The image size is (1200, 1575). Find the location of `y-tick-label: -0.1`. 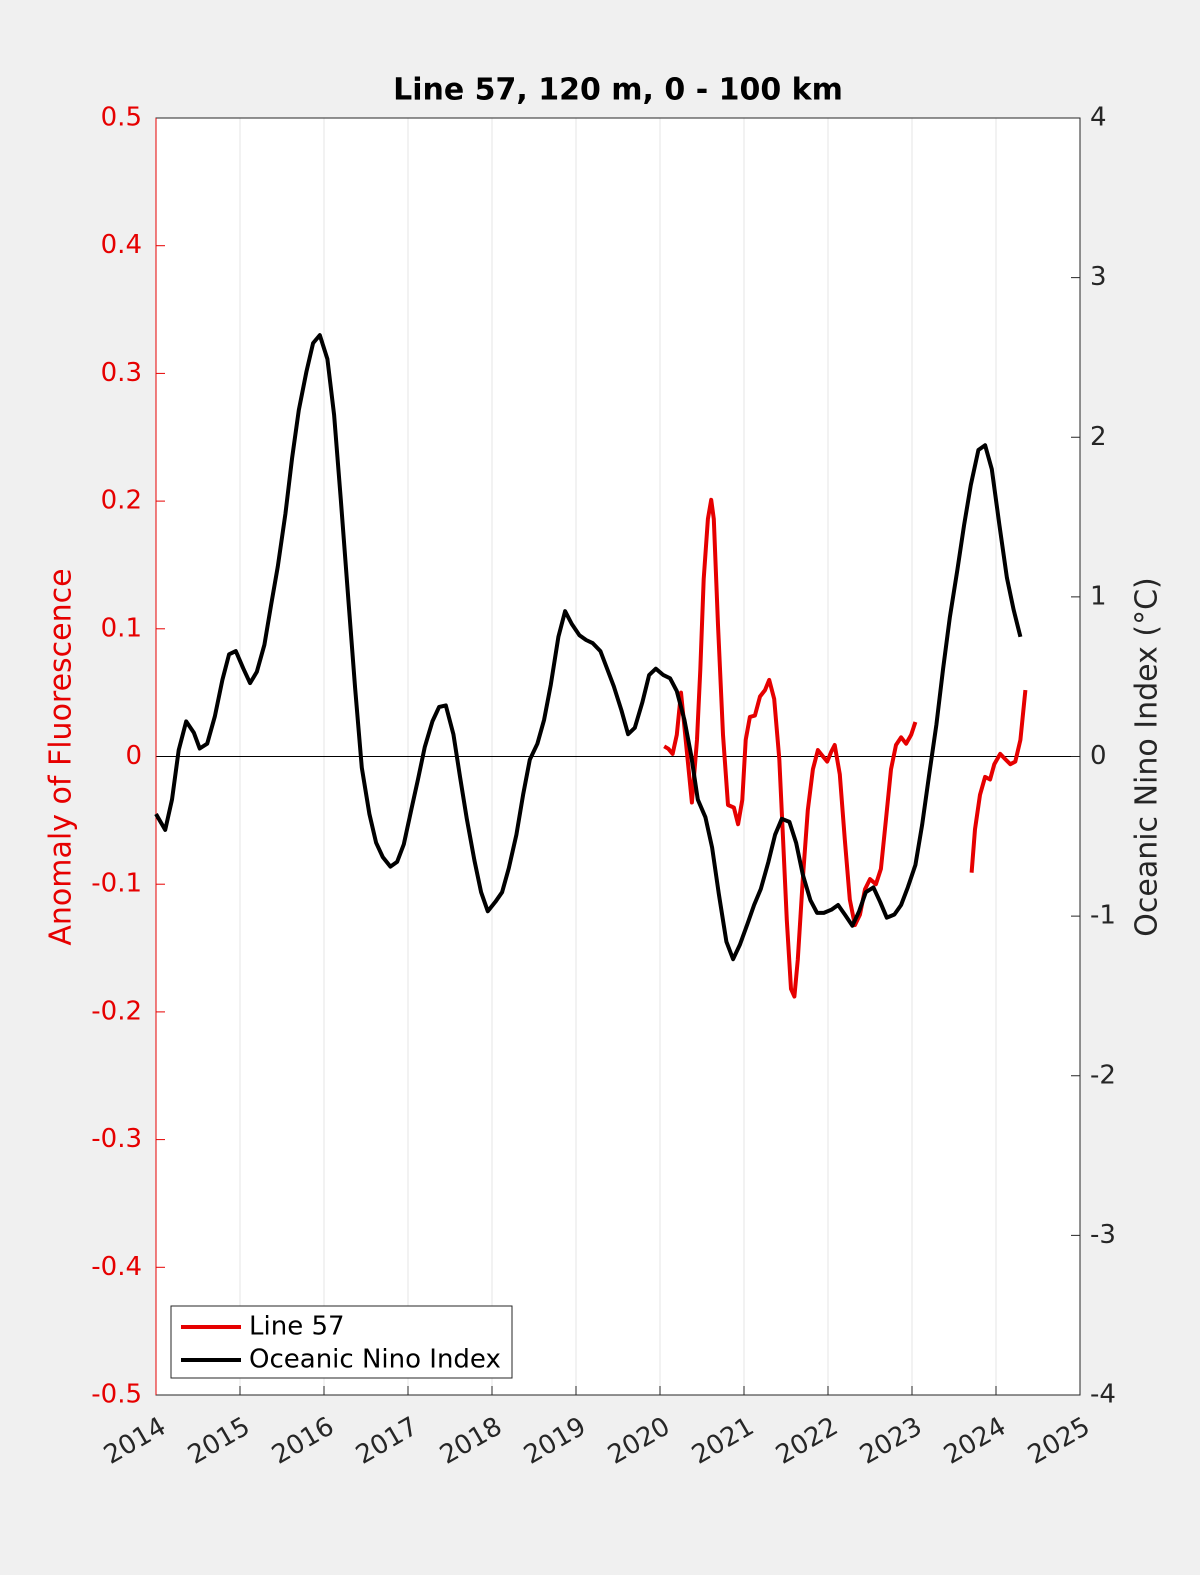

y-tick-label: -0.1 is located at coordinates (116, 884).